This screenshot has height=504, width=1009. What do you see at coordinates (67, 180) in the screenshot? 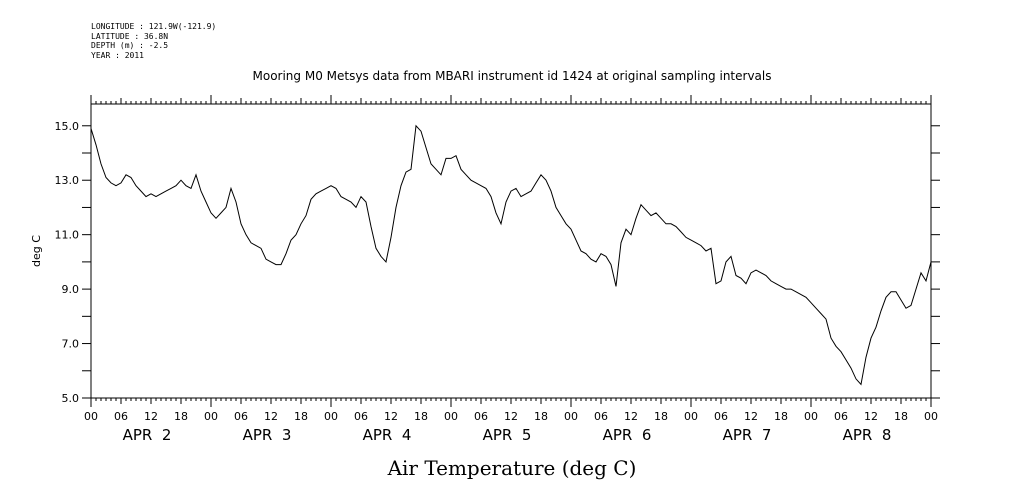
I see `y-tick-label: 13.0` at bounding box center [67, 180].